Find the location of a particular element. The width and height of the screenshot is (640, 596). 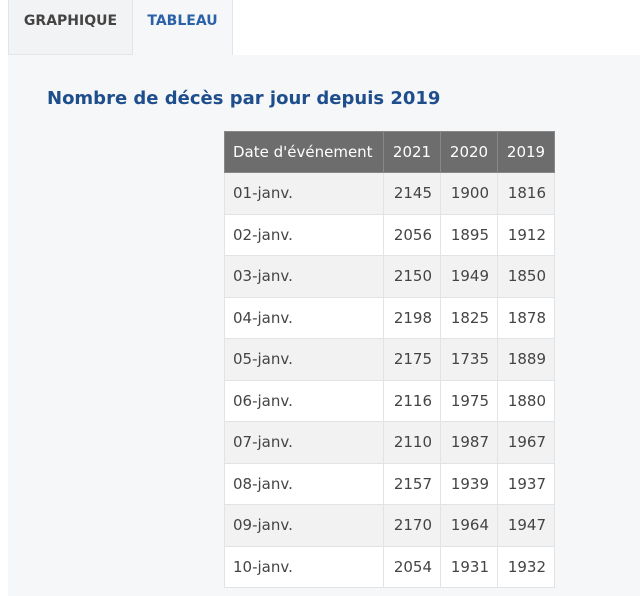

number-cell: 2157 is located at coordinates (412, 483).